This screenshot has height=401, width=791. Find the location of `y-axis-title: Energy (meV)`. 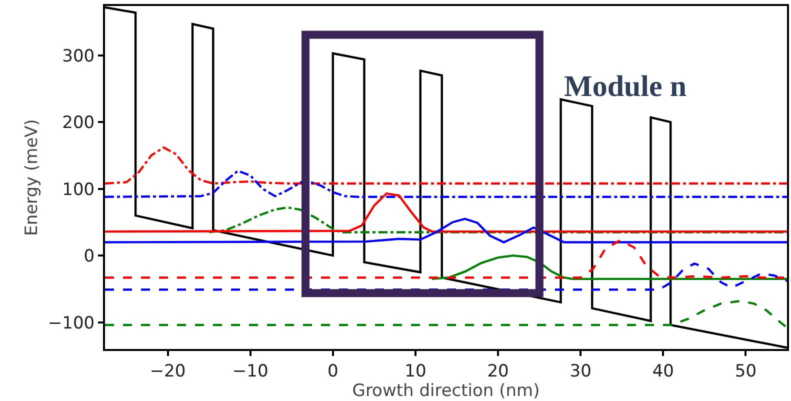

y-axis-title: Energy (meV) is located at coordinates (32, 177).